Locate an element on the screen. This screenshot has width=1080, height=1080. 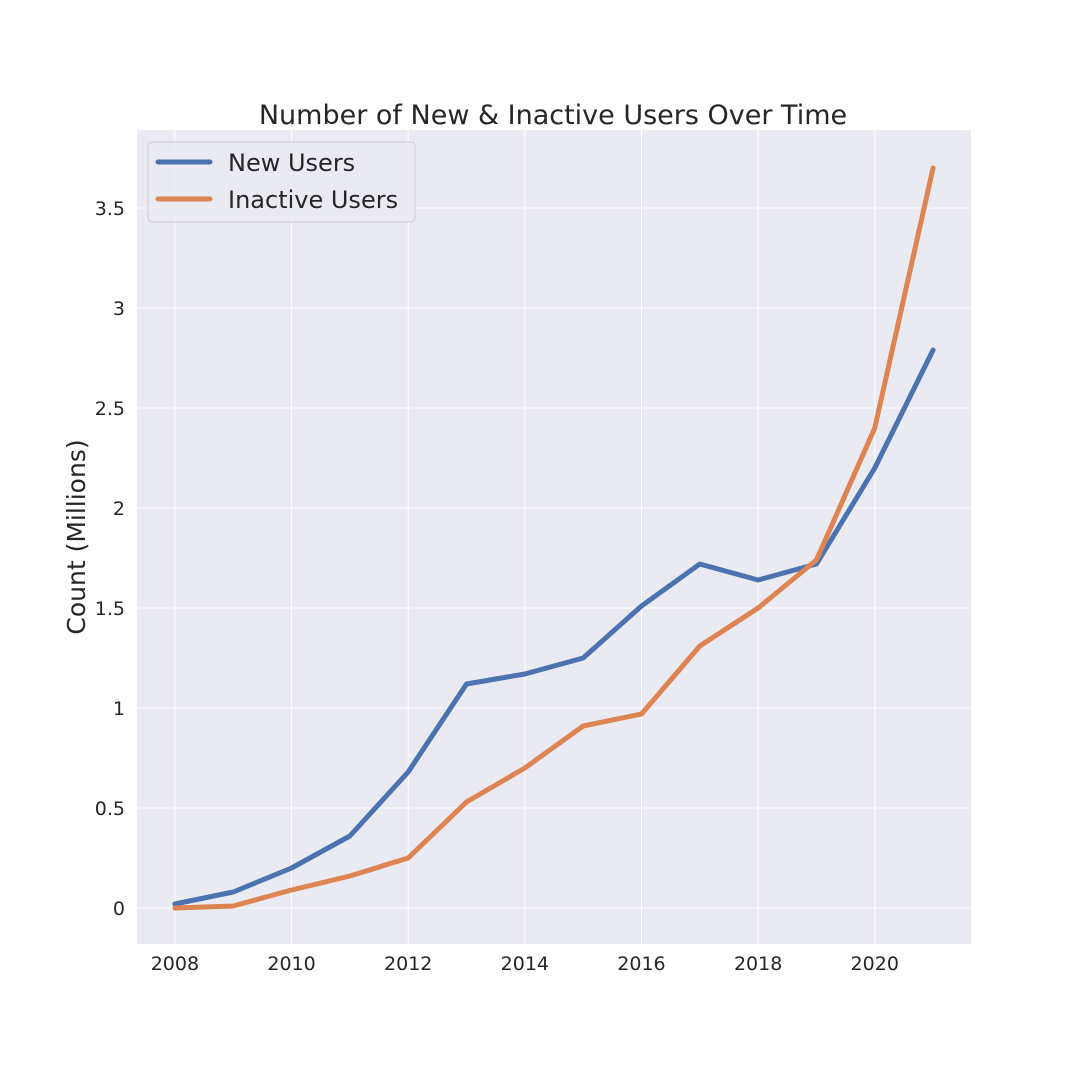
y-tick-label: 1 is located at coordinates (119, 709).